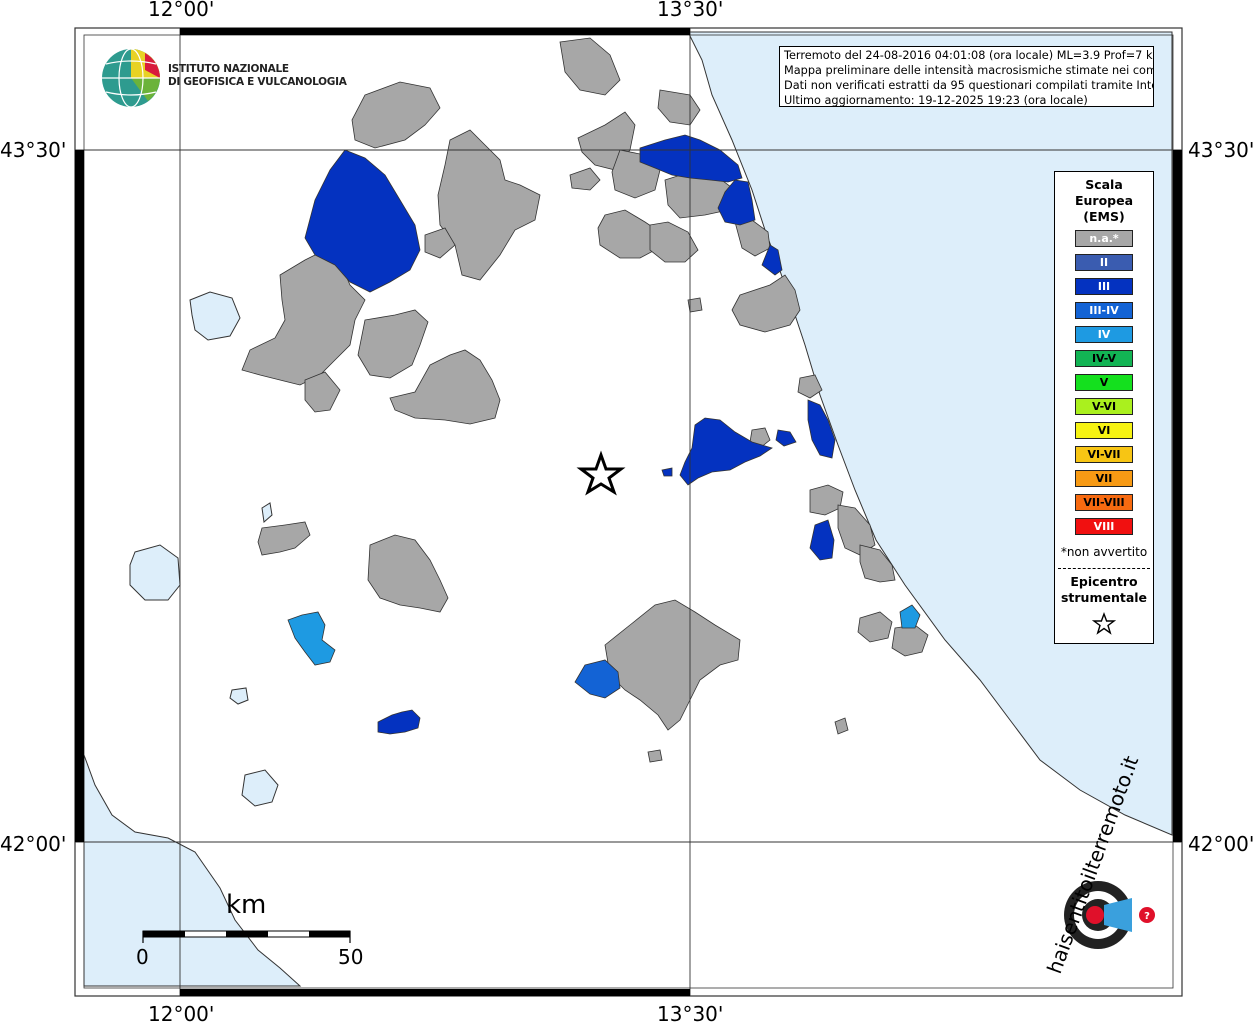 The width and height of the screenshot is (1256, 1026). What do you see at coordinates (1104, 552) in the screenshot?
I see `legend-note: *non avvertito` at bounding box center [1104, 552].